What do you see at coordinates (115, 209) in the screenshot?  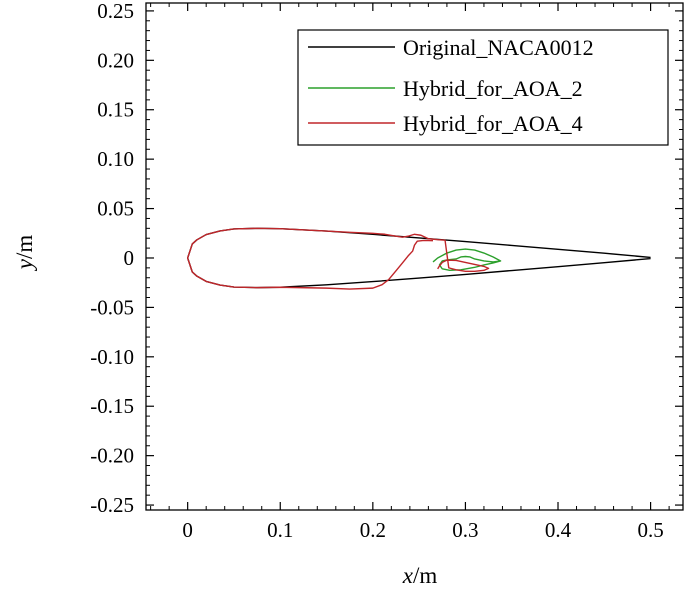 I see `y-tick-label: 0.05` at bounding box center [115, 209].